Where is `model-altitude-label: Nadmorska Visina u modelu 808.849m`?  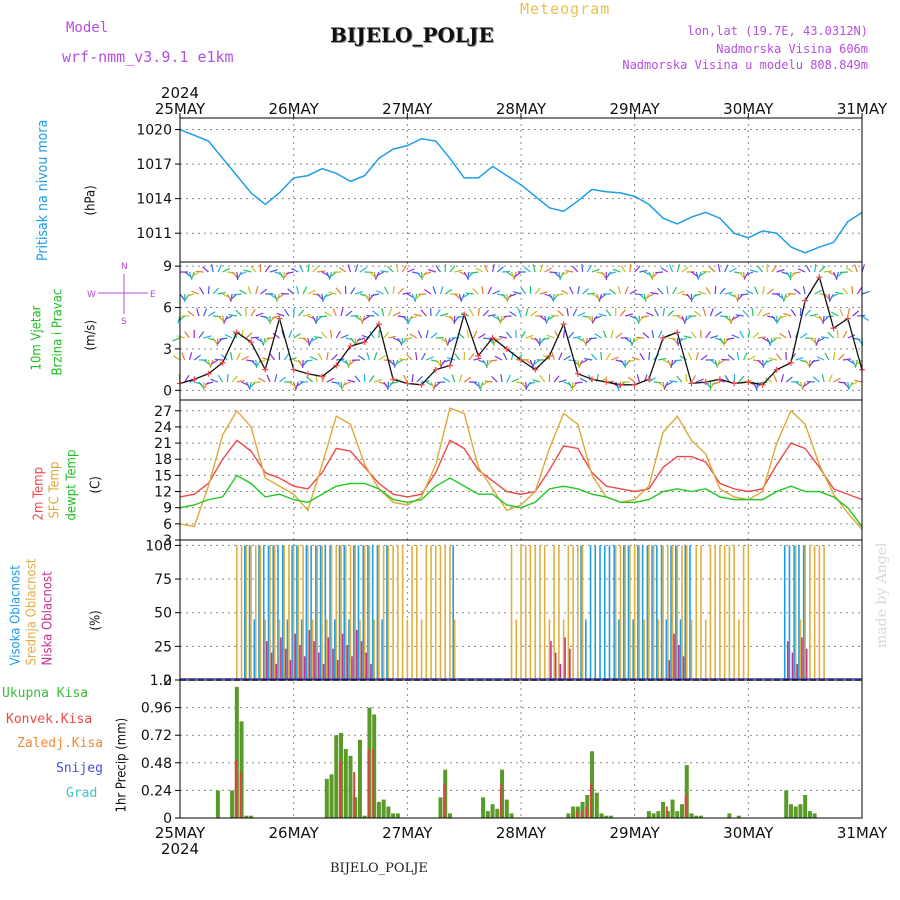
model-altitude-label: Nadmorska Visina u modelu 808.849m is located at coordinates (745, 65).